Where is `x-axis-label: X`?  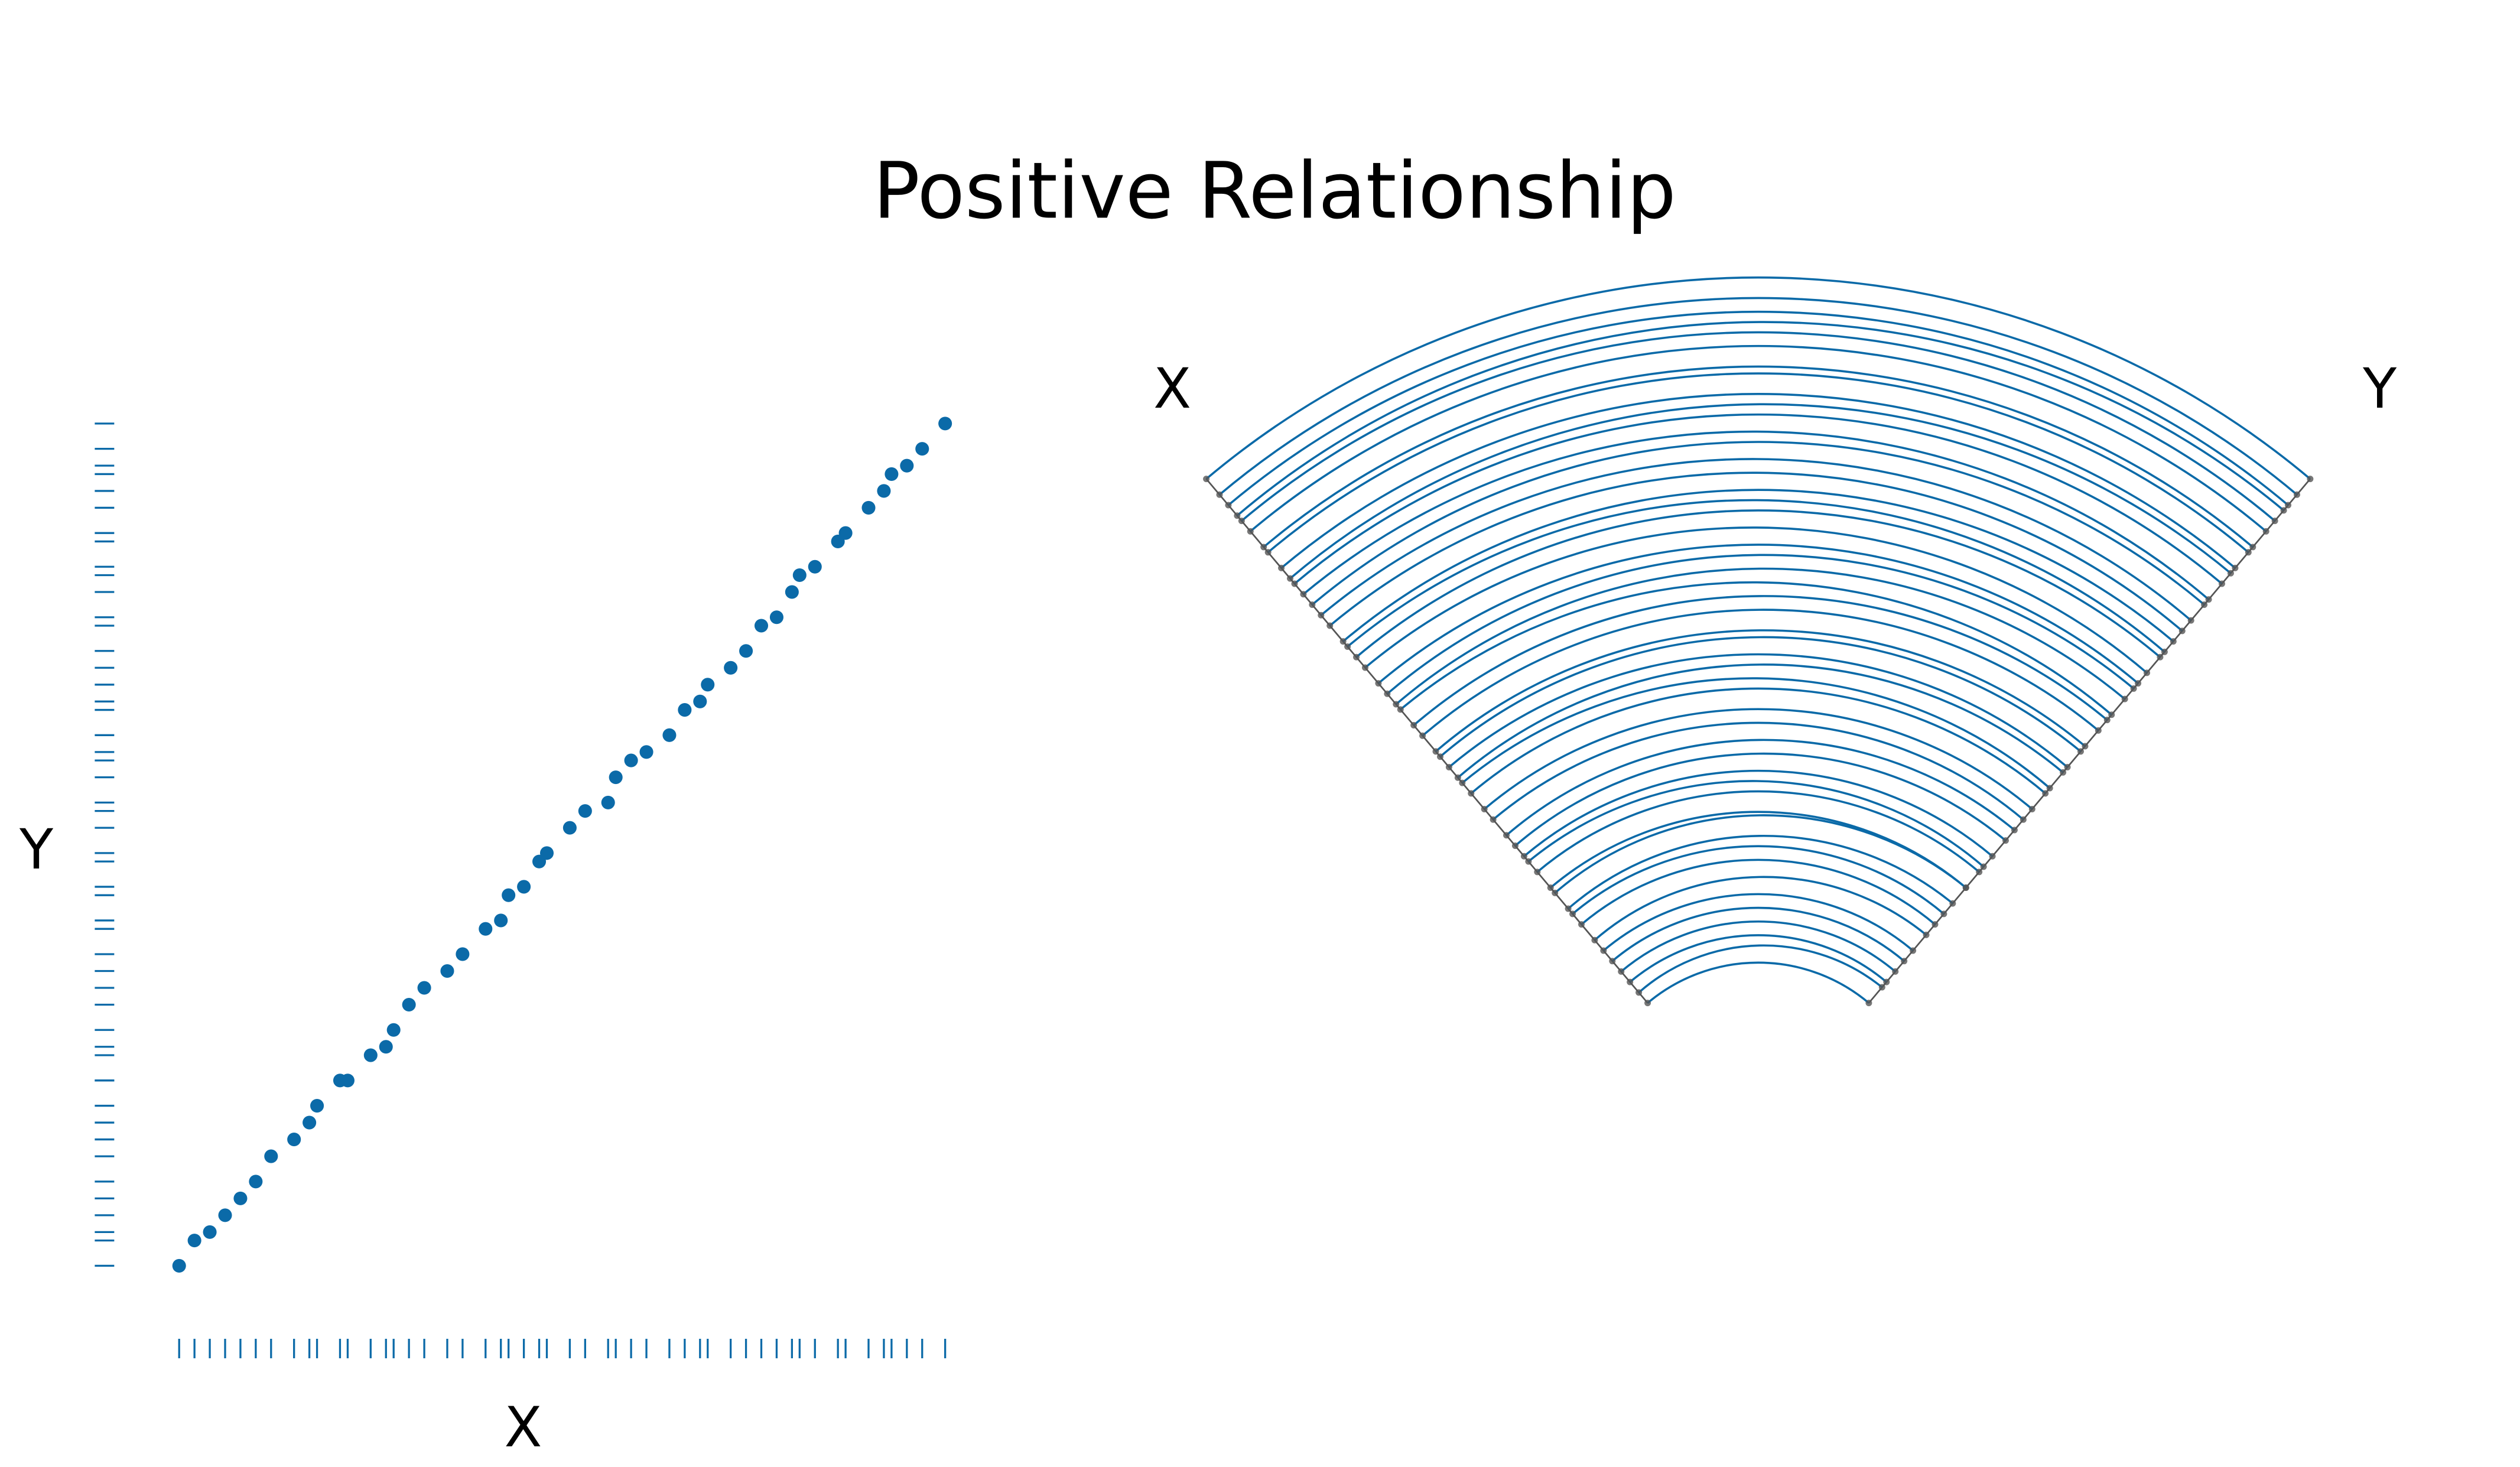 x-axis-label: X is located at coordinates (523, 1428).